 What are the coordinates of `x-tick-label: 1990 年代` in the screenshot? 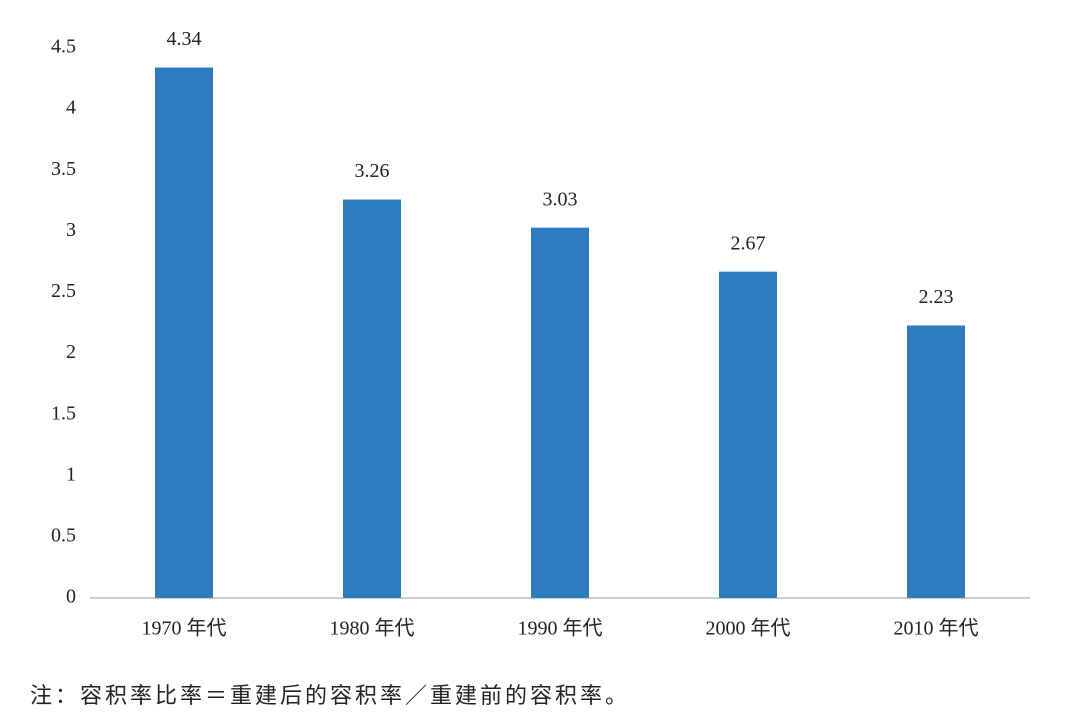 It's located at (560, 628).